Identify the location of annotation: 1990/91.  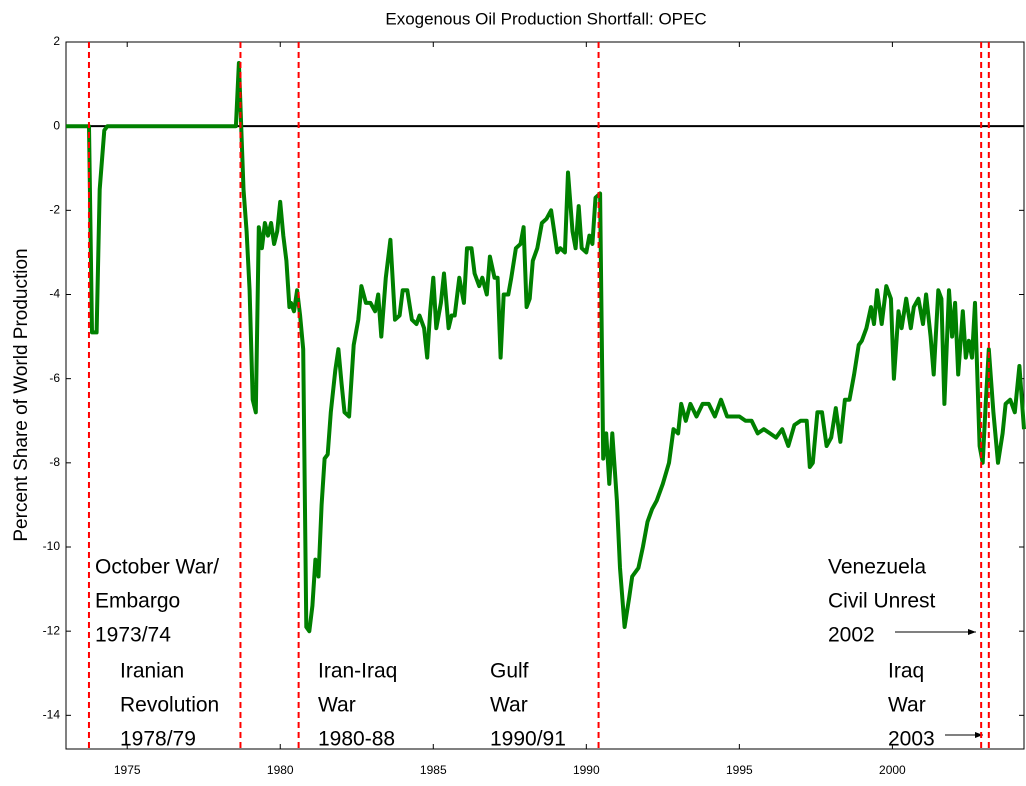
(528, 739).